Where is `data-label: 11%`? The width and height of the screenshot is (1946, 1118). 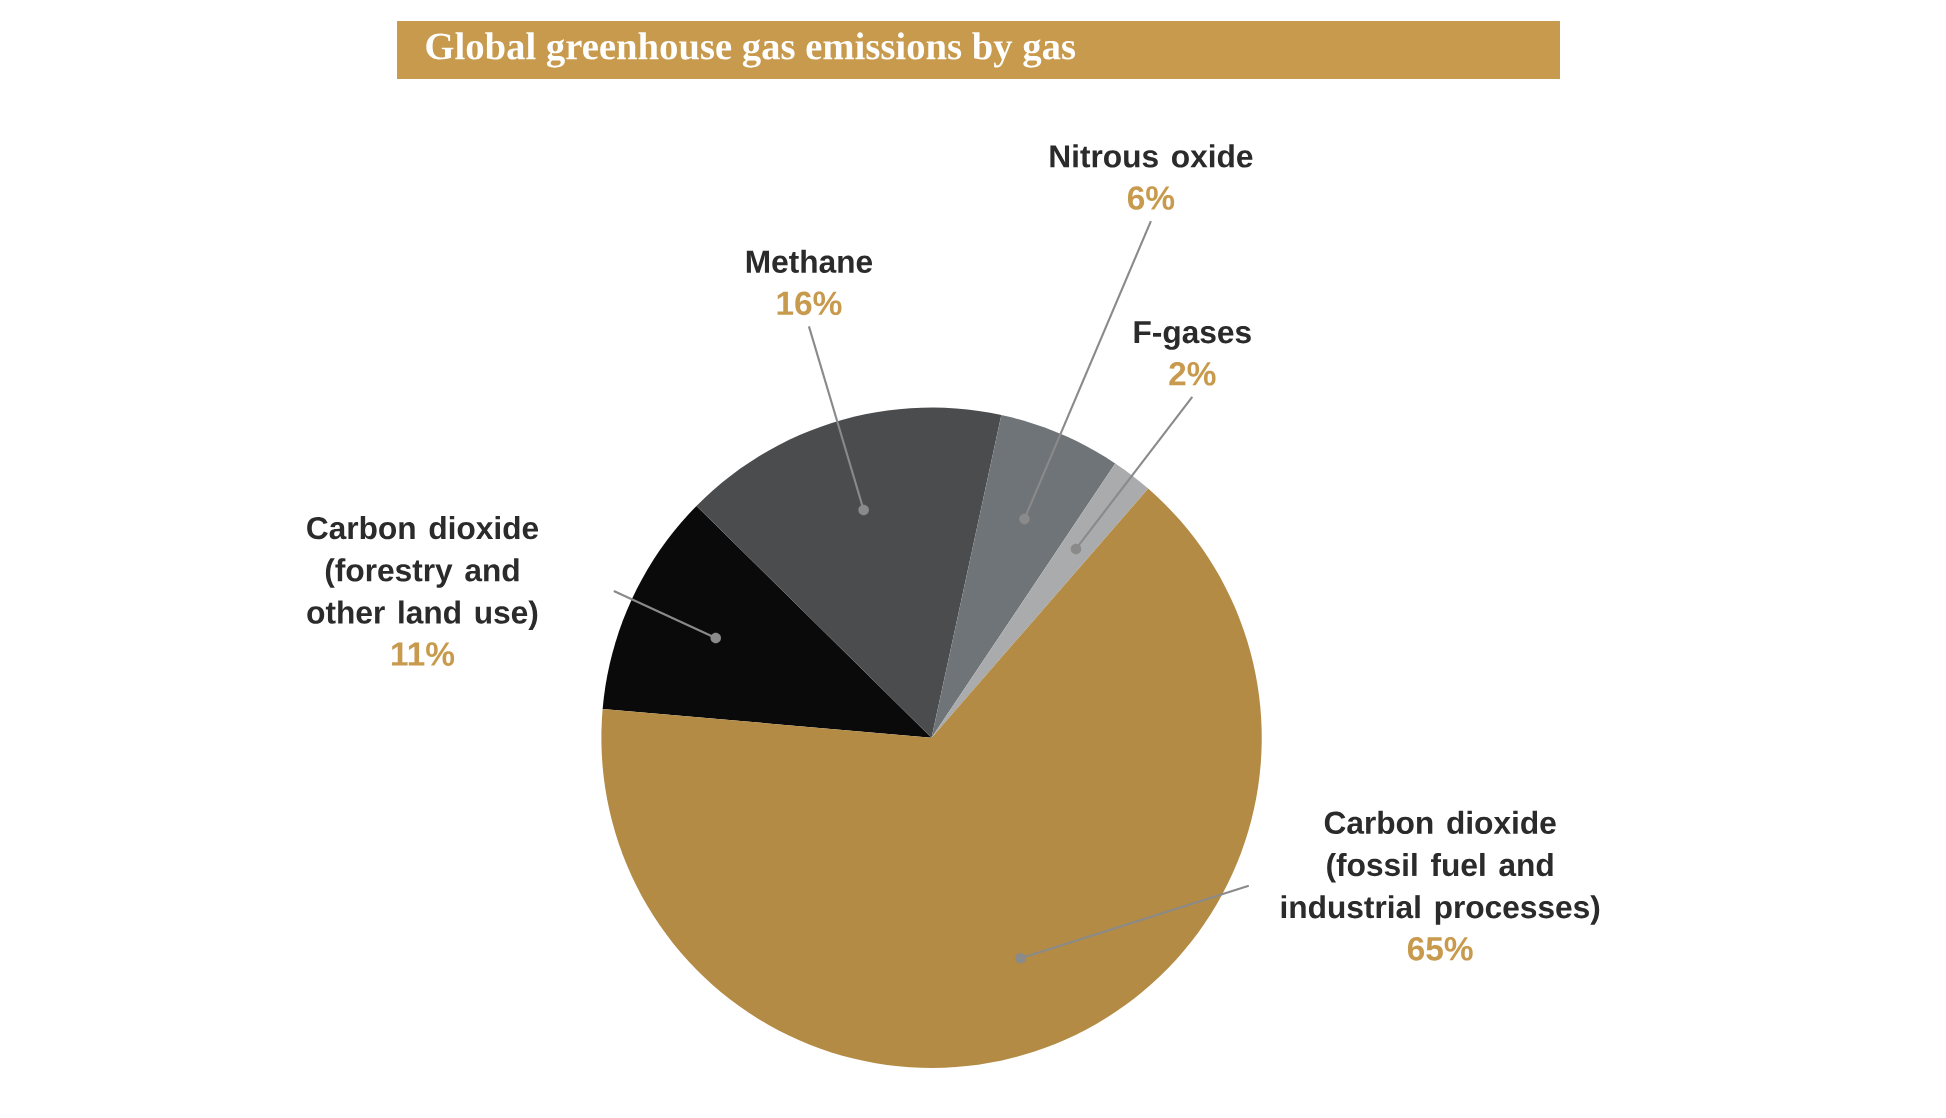 data-label: 11% is located at coordinates (423, 654).